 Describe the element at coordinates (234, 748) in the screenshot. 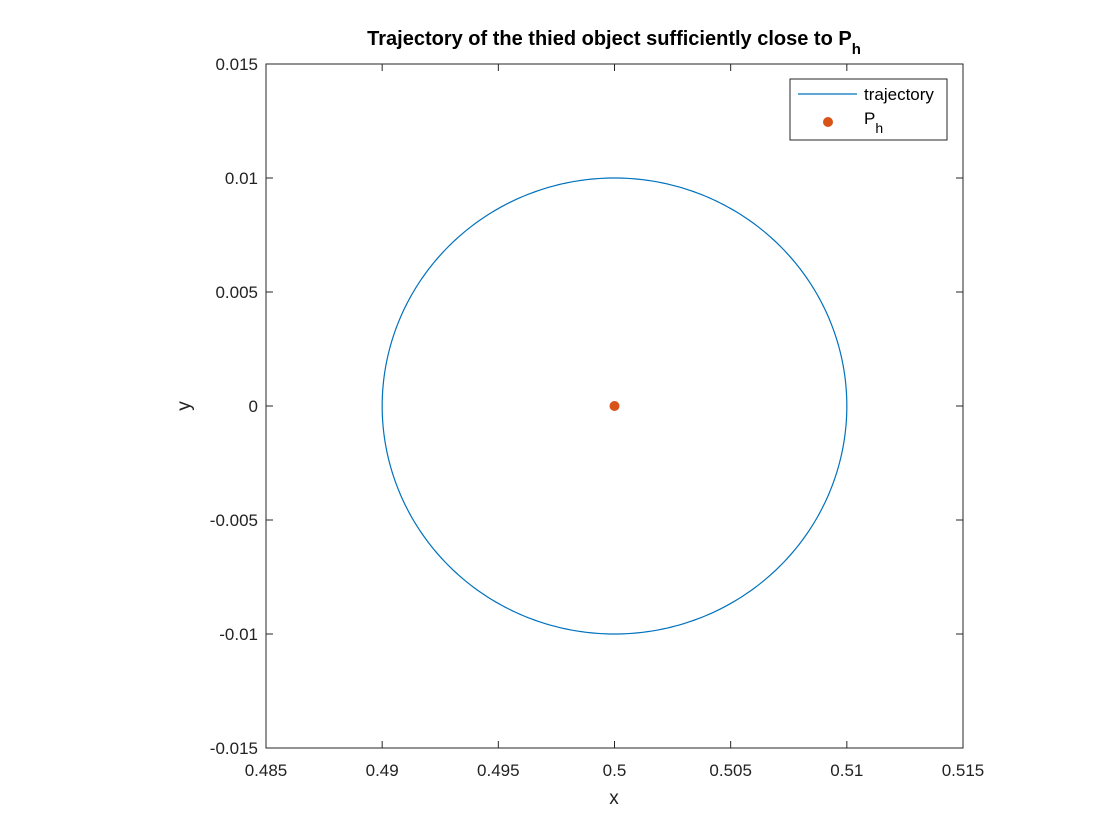

I see `y-tick-label: -0.015` at that location.